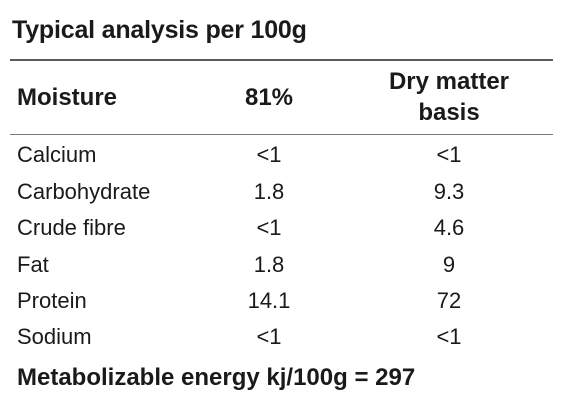 This screenshot has width=563, height=407. Describe the element at coordinates (449, 264) in the screenshot. I see `row-value-dry-matter: 9` at that location.